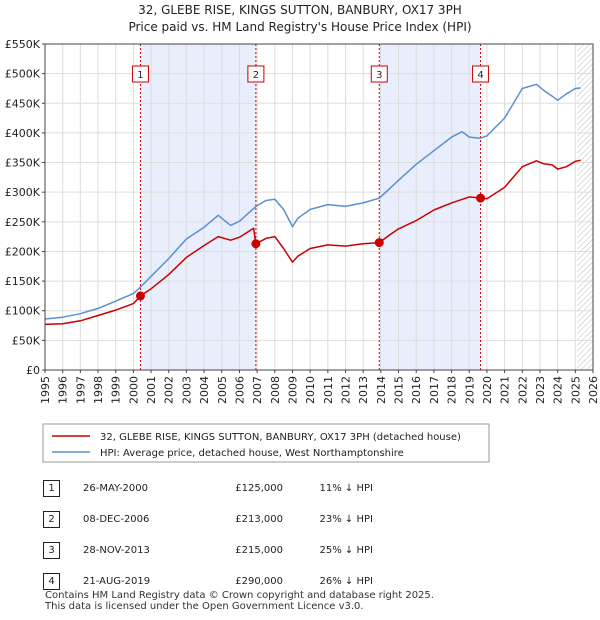 This screenshot has width=600, height=620. I want to click on y-tick-label: £100K, so click(23, 311).